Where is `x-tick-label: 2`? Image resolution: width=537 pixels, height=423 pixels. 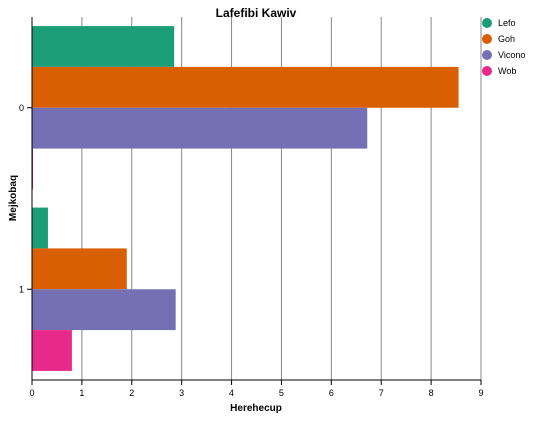
x-tick-label: 2 is located at coordinates (131, 393).